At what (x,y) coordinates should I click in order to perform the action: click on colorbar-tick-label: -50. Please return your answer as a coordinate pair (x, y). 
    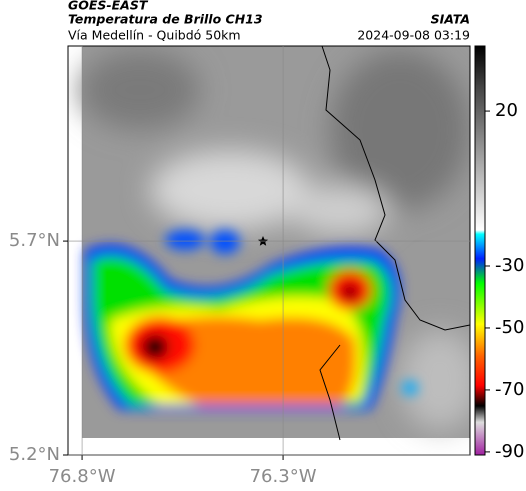
    Looking at the image, I should click on (509, 327).